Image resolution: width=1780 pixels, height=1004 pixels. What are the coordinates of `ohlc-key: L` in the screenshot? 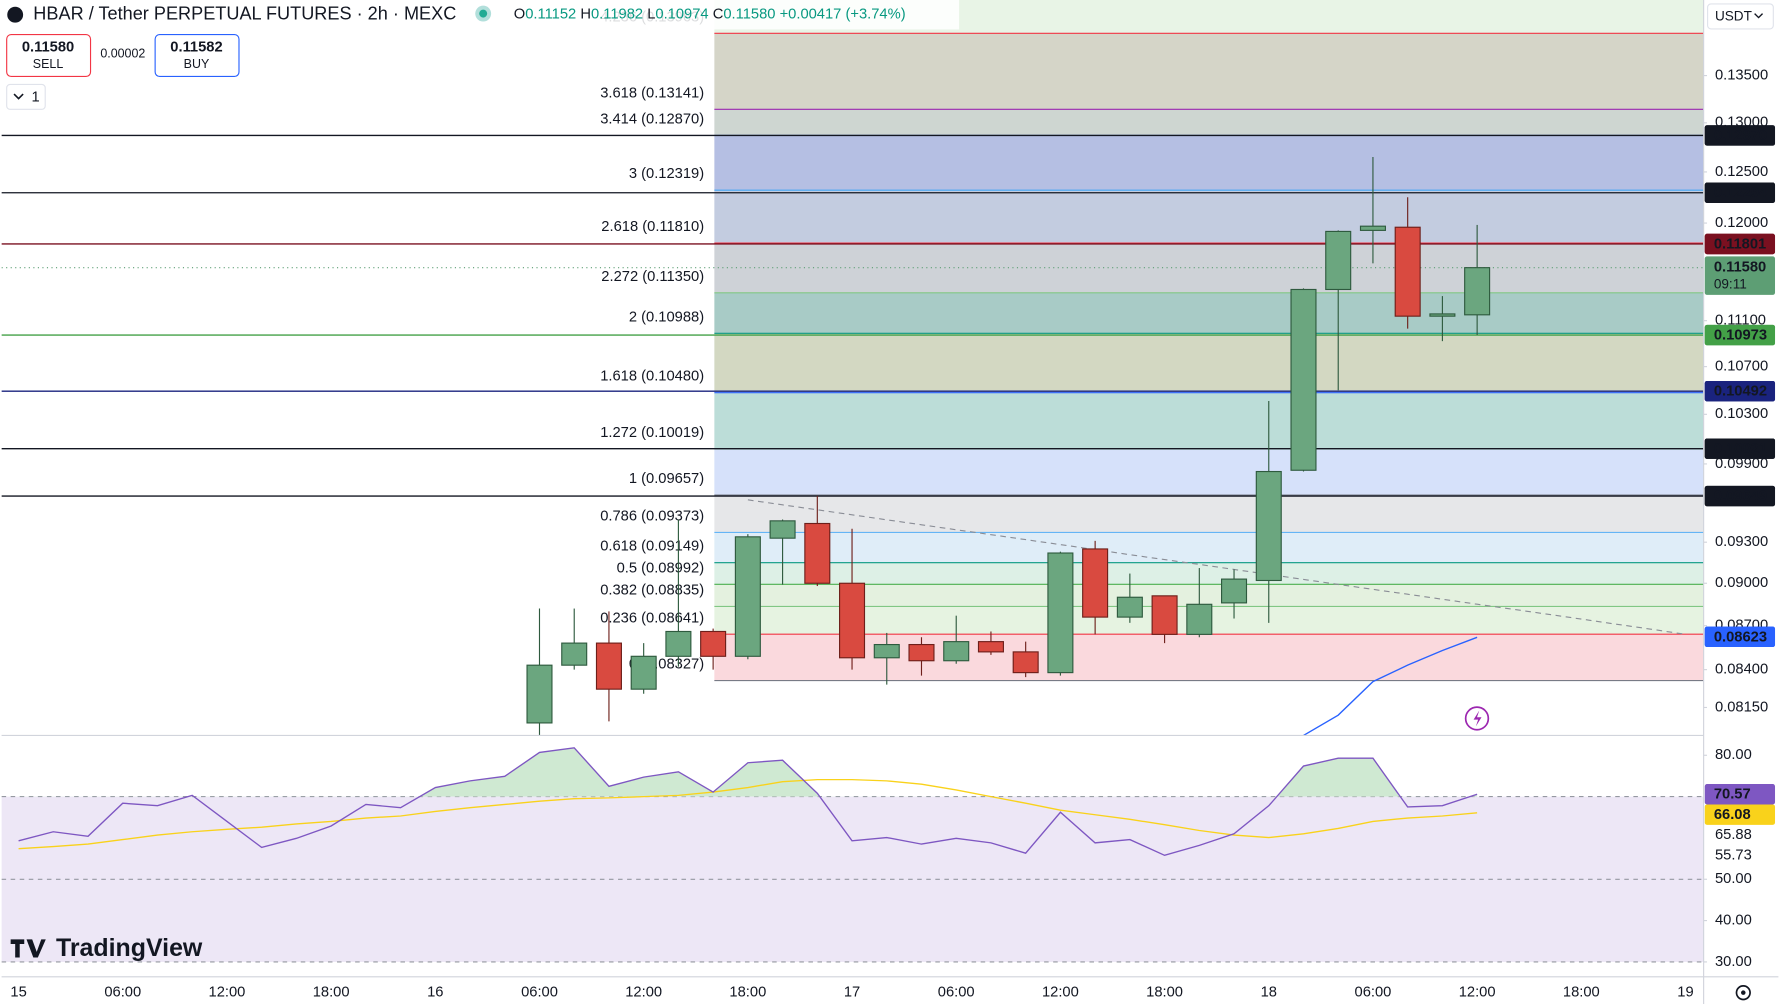 It's located at (651, 15).